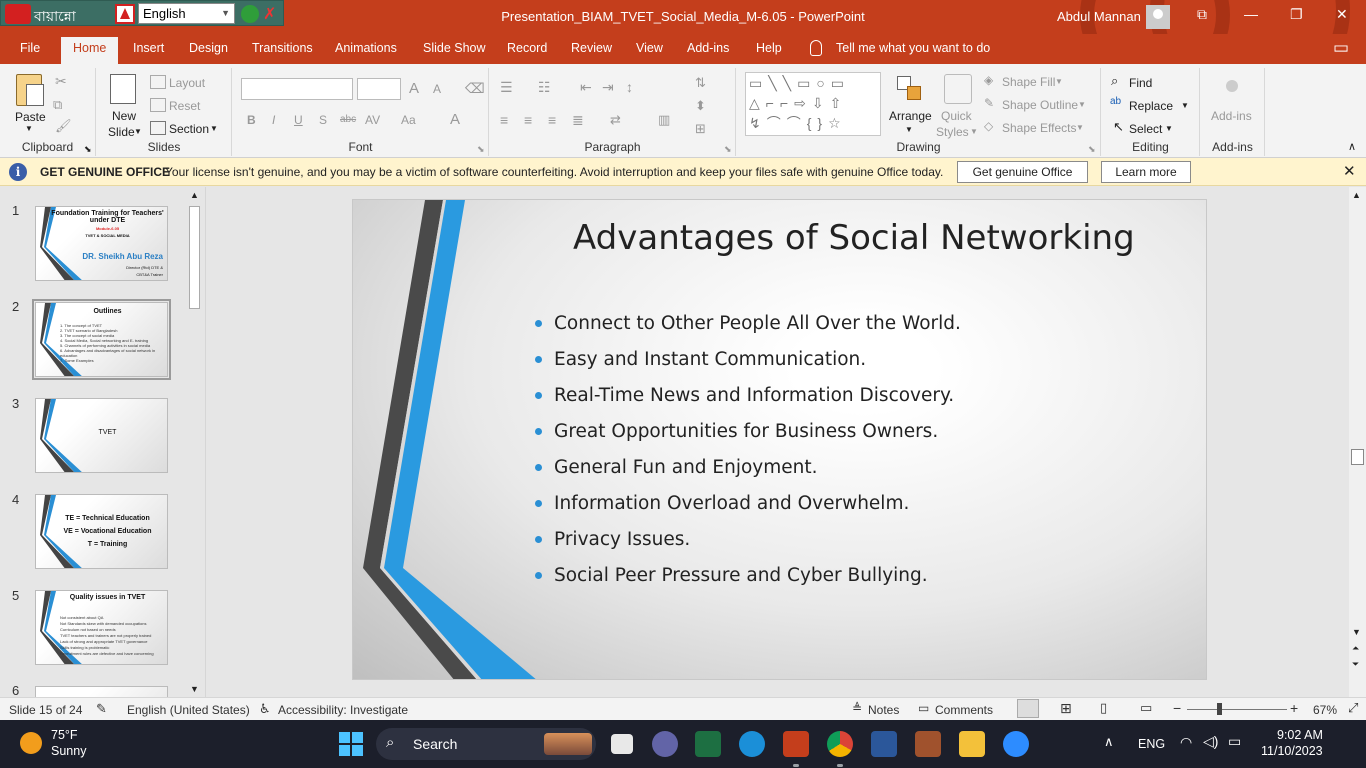  I want to click on layout-icon, so click(158, 82).